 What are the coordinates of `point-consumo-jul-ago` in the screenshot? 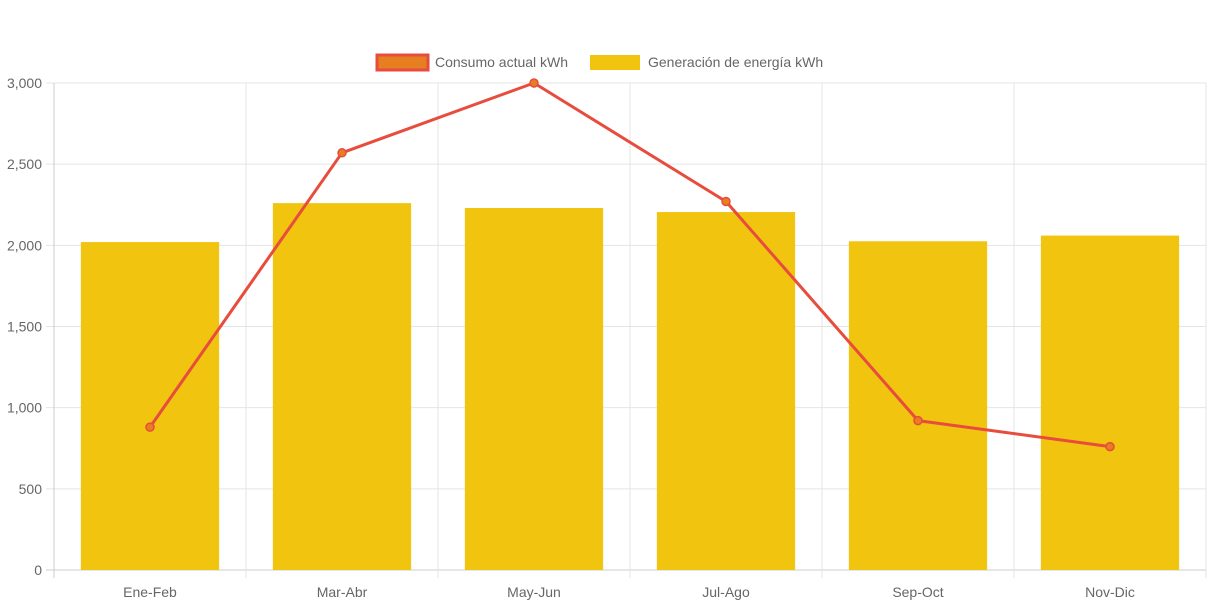 It's located at (726, 201).